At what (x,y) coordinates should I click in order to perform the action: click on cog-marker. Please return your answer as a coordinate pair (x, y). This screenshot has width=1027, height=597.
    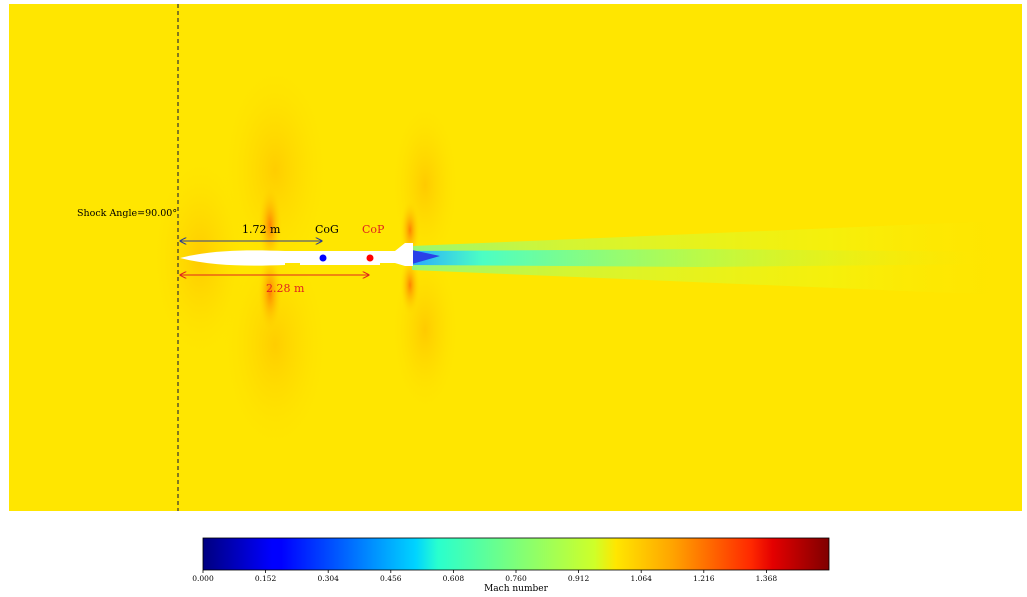
    Looking at the image, I should click on (323, 258).